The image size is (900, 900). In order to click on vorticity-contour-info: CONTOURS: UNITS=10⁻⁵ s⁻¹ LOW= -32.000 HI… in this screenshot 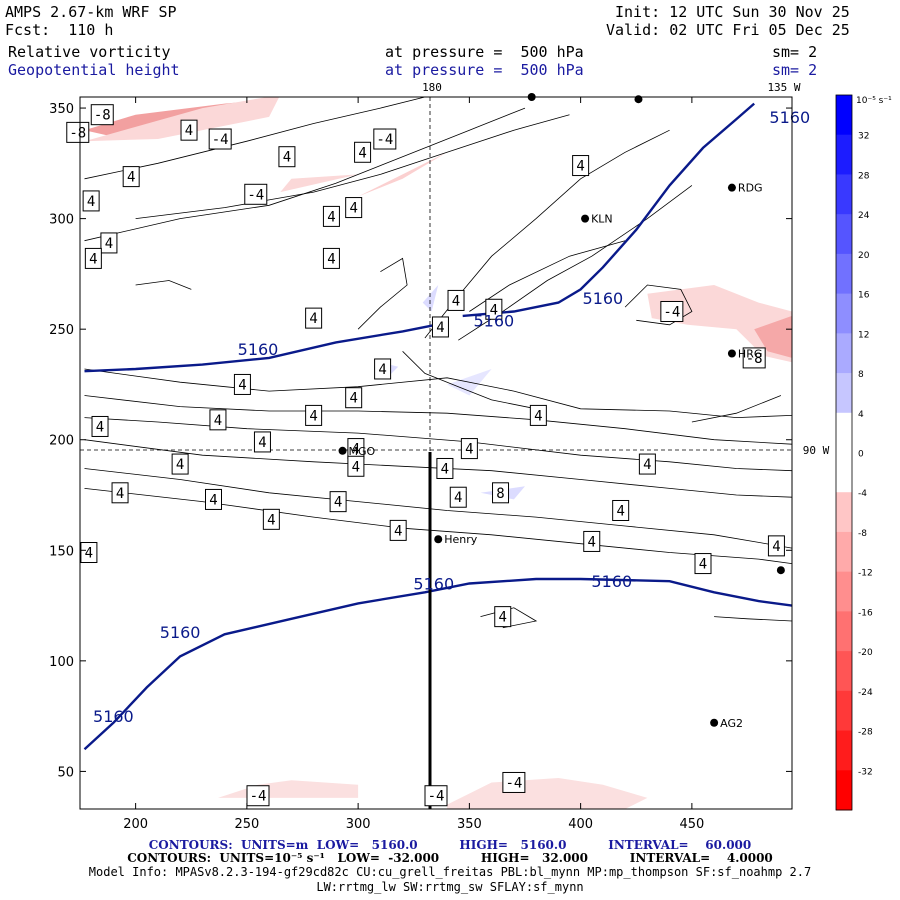, I will do `click(450, 858)`.